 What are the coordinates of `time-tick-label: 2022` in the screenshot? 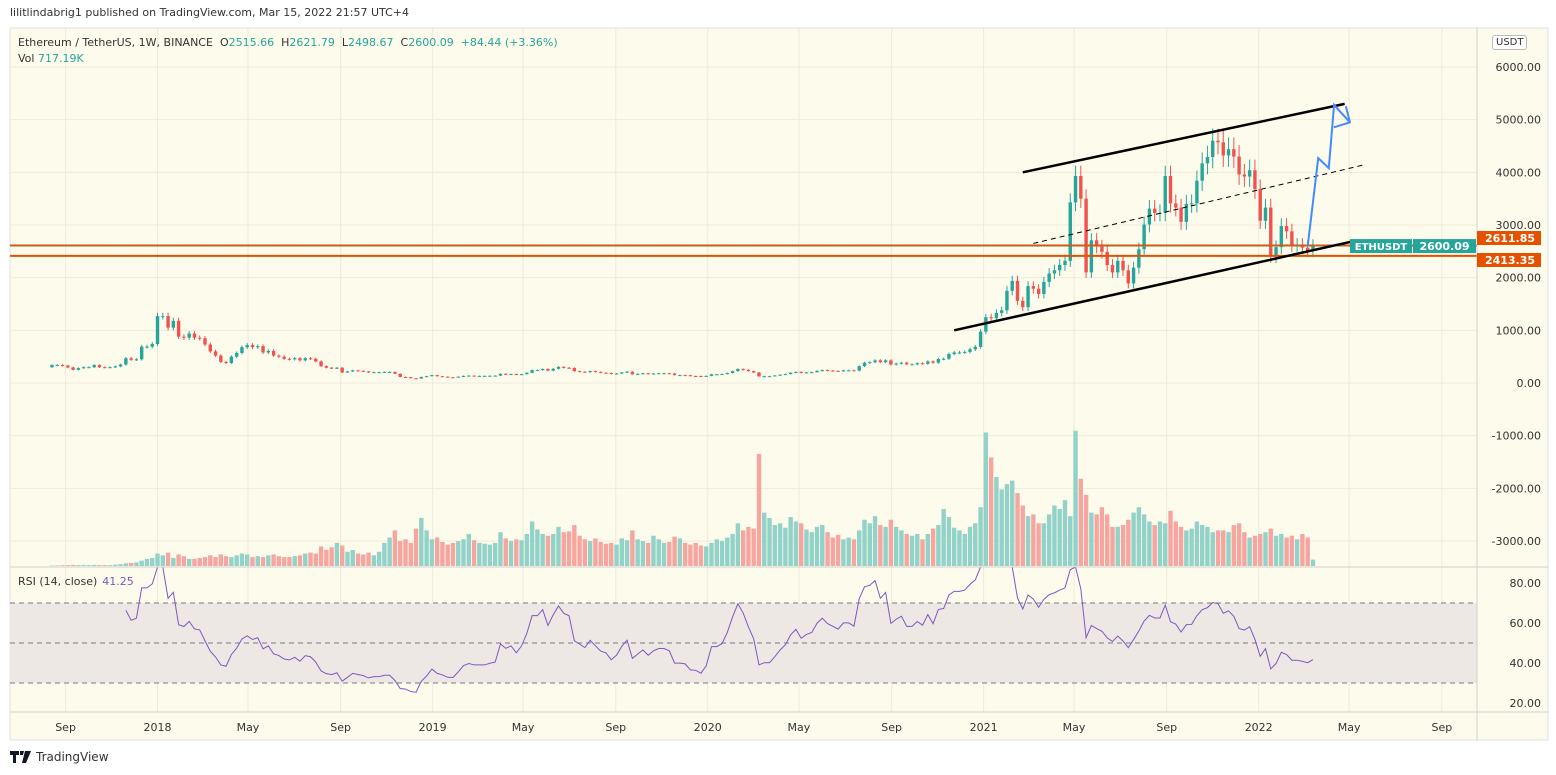 It's located at (1259, 727).